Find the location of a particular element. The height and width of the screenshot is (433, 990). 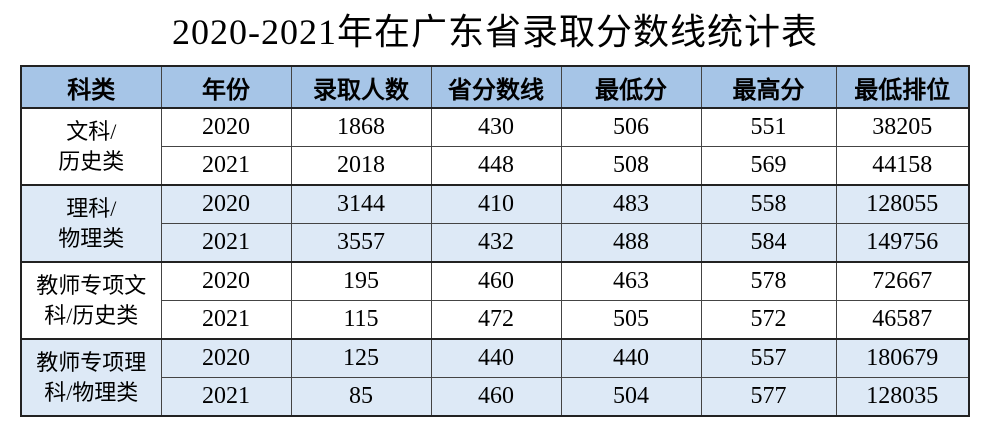

data-cell: 508 is located at coordinates (631, 166).